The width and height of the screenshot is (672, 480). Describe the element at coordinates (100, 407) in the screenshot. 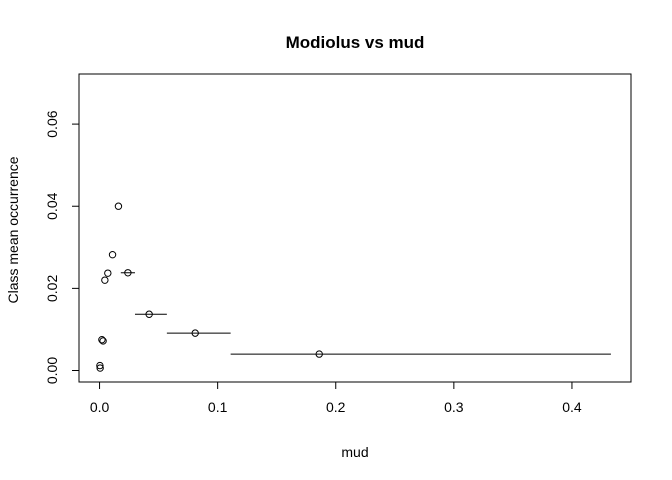

I see `x-tick-label: 0.0` at that location.